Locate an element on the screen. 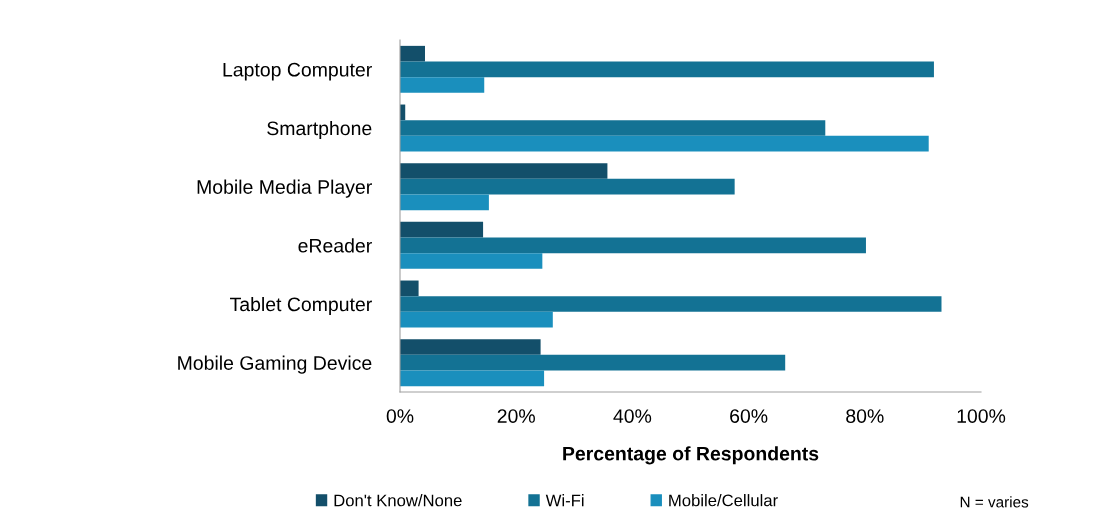 The width and height of the screenshot is (1117, 522). legend-label: Wi-Fi is located at coordinates (564, 500).